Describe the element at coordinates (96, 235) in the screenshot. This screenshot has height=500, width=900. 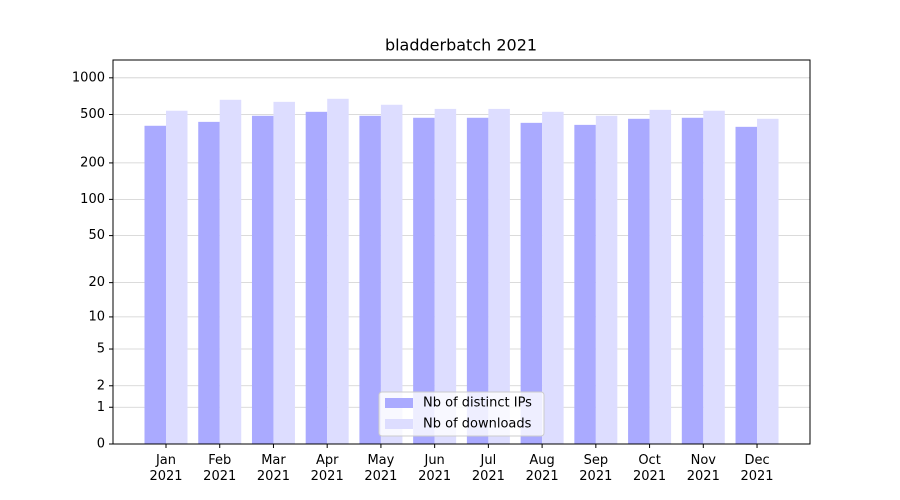
I see `y-tick-label: 50` at that location.